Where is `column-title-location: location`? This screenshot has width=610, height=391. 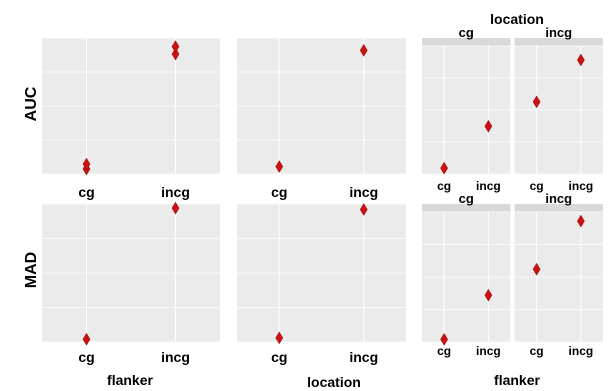 column-title-location: location is located at coordinates (334, 382).